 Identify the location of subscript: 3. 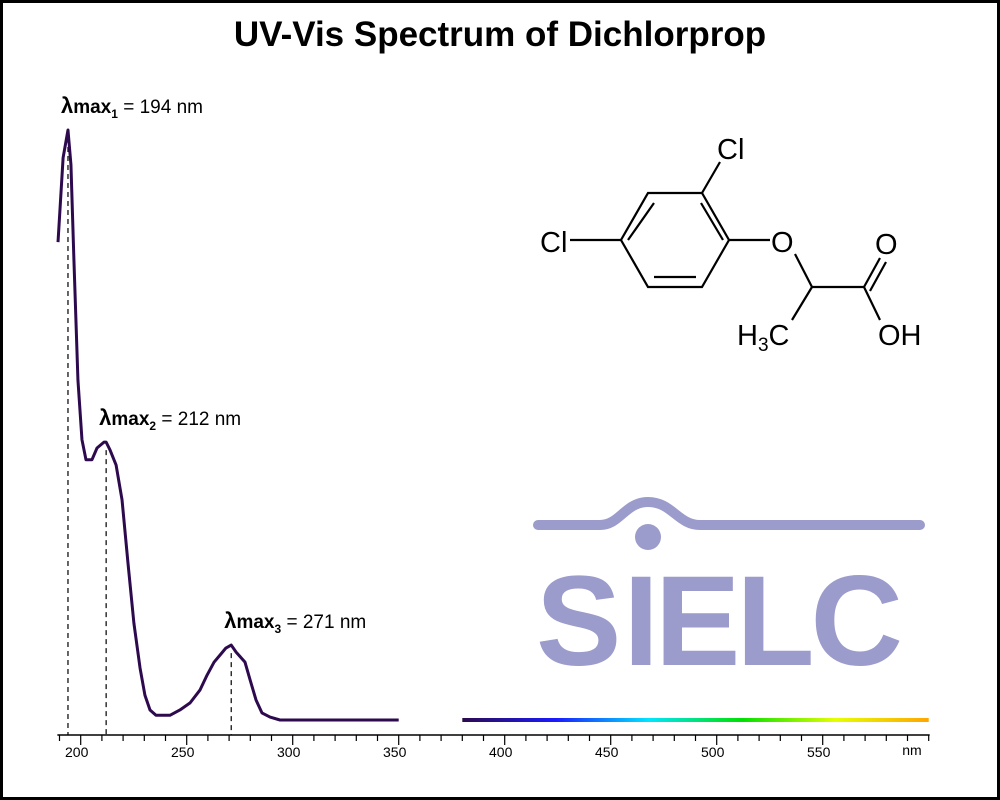
(278, 628).